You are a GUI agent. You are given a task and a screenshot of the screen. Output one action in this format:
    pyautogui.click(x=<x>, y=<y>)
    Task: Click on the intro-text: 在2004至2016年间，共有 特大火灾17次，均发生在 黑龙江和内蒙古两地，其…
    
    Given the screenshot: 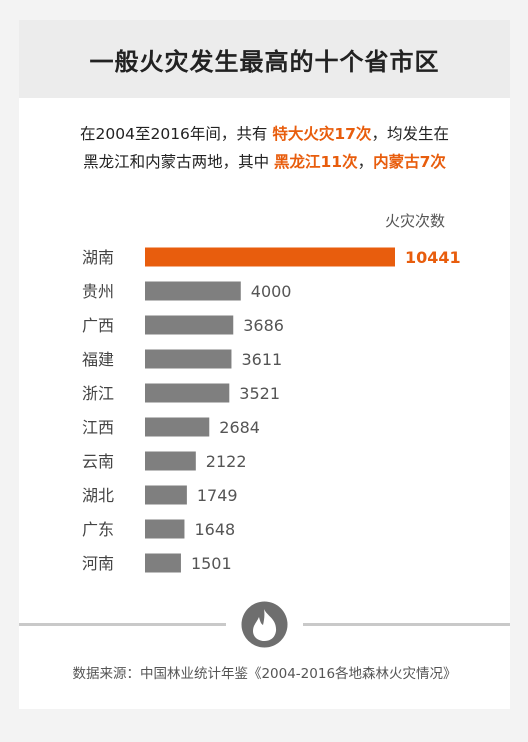 What is the action you would take?
    pyautogui.click(x=264, y=148)
    